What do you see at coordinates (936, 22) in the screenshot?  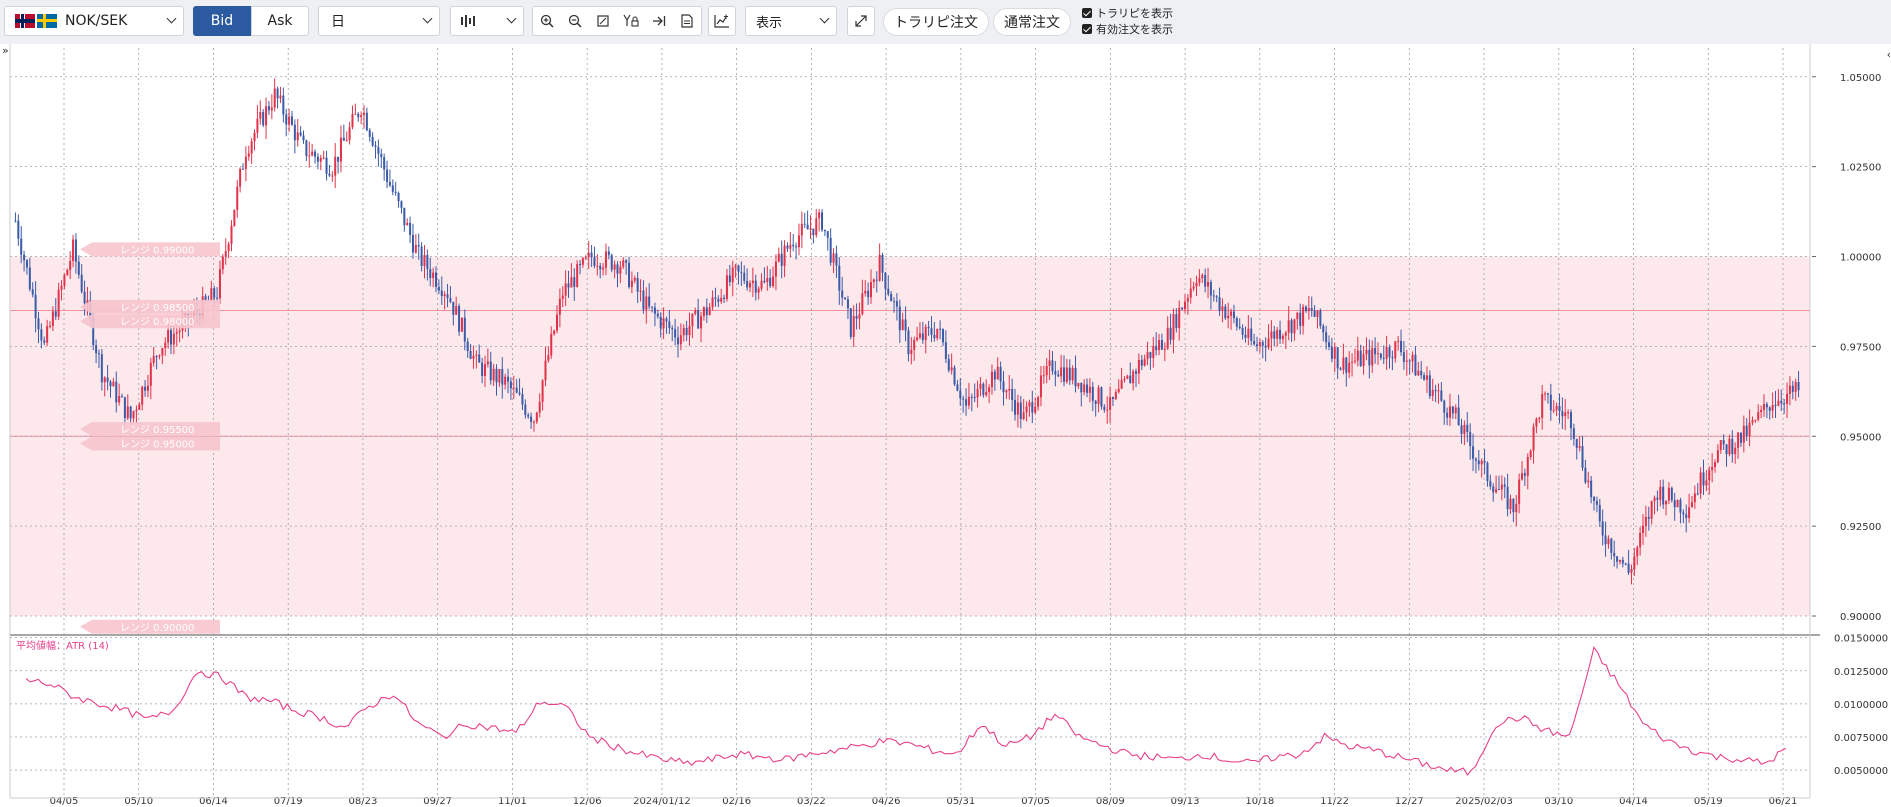 I see `trarip-order-button: トラリピ注文` at bounding box center [936, 22].